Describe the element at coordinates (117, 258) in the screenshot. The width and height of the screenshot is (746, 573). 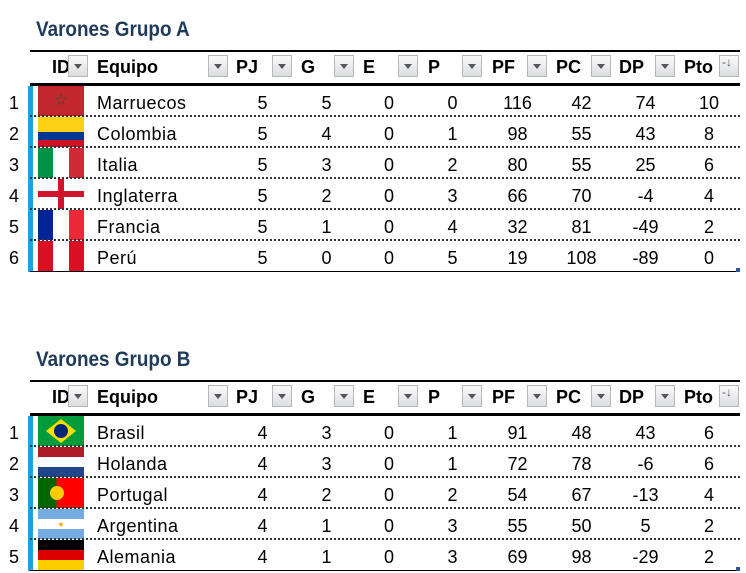
I see `team-name: Perú` at that location.